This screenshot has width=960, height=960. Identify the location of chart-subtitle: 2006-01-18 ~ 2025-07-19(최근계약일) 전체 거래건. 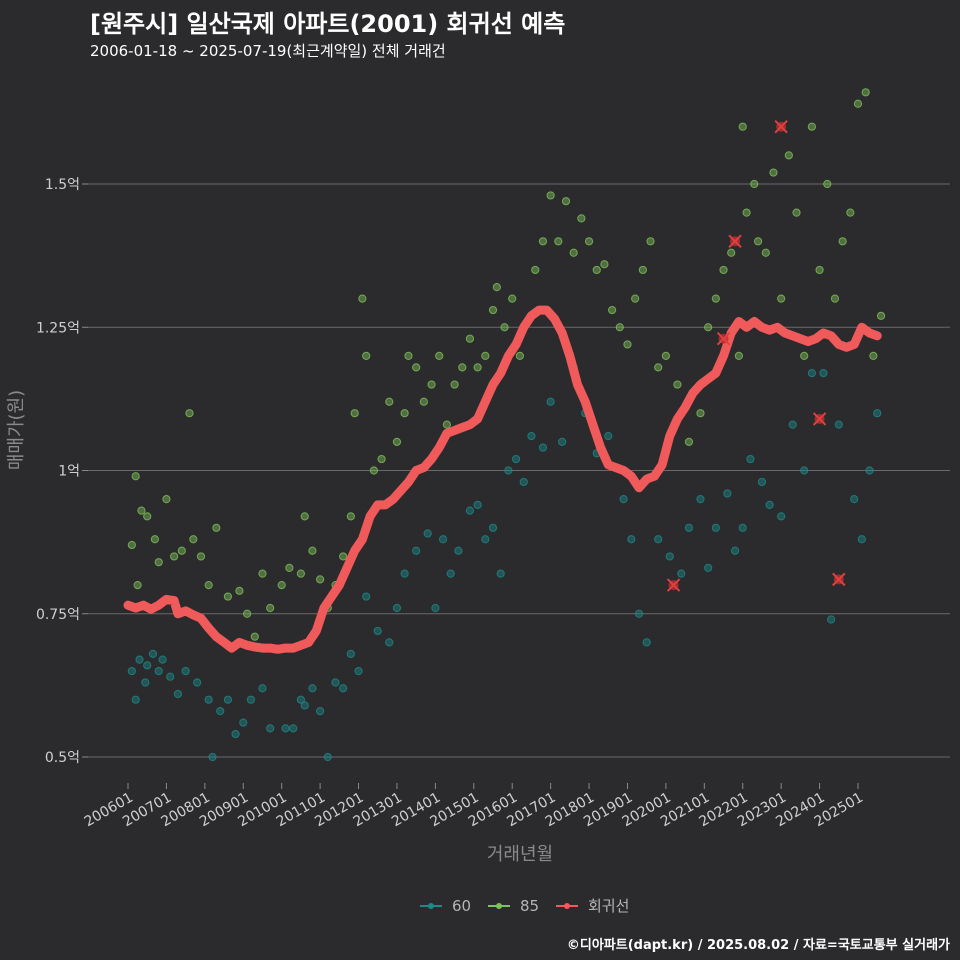
(268, 51).